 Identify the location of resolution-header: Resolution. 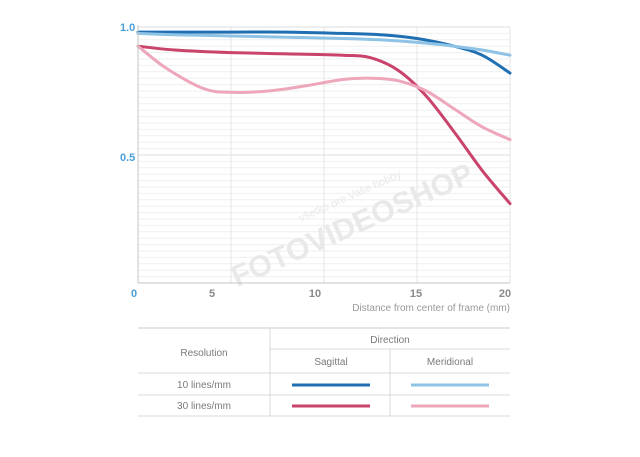
(203, 353).